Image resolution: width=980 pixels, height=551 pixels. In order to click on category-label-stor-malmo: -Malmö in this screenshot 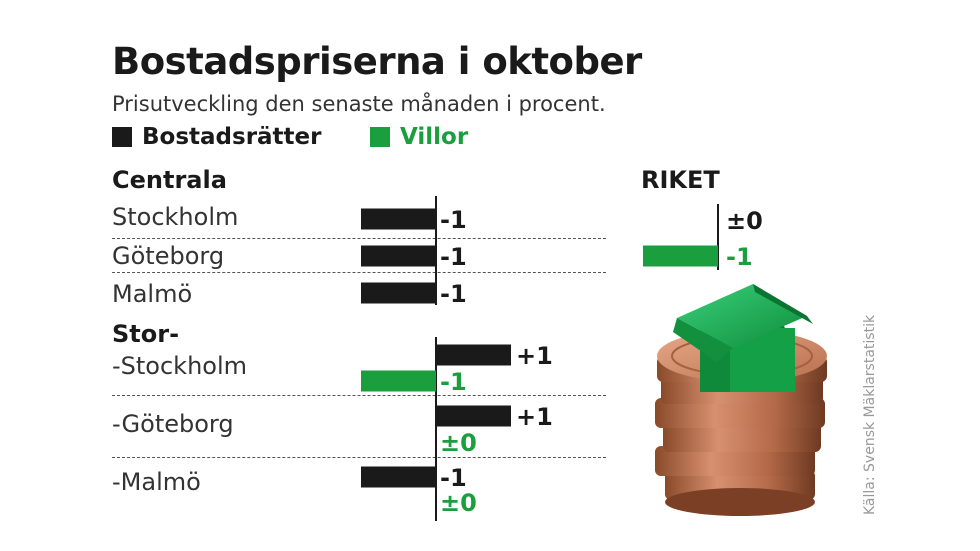, I will do `click(156, 482)`.